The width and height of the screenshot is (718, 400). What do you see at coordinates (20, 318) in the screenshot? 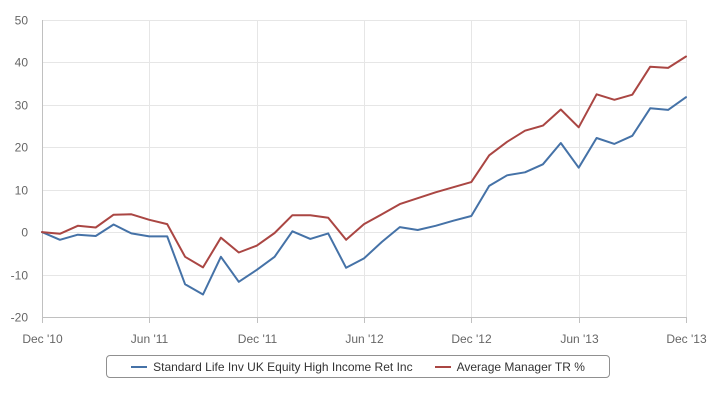
I see `y-tick-label: -20` at bounding box center [20, 318].